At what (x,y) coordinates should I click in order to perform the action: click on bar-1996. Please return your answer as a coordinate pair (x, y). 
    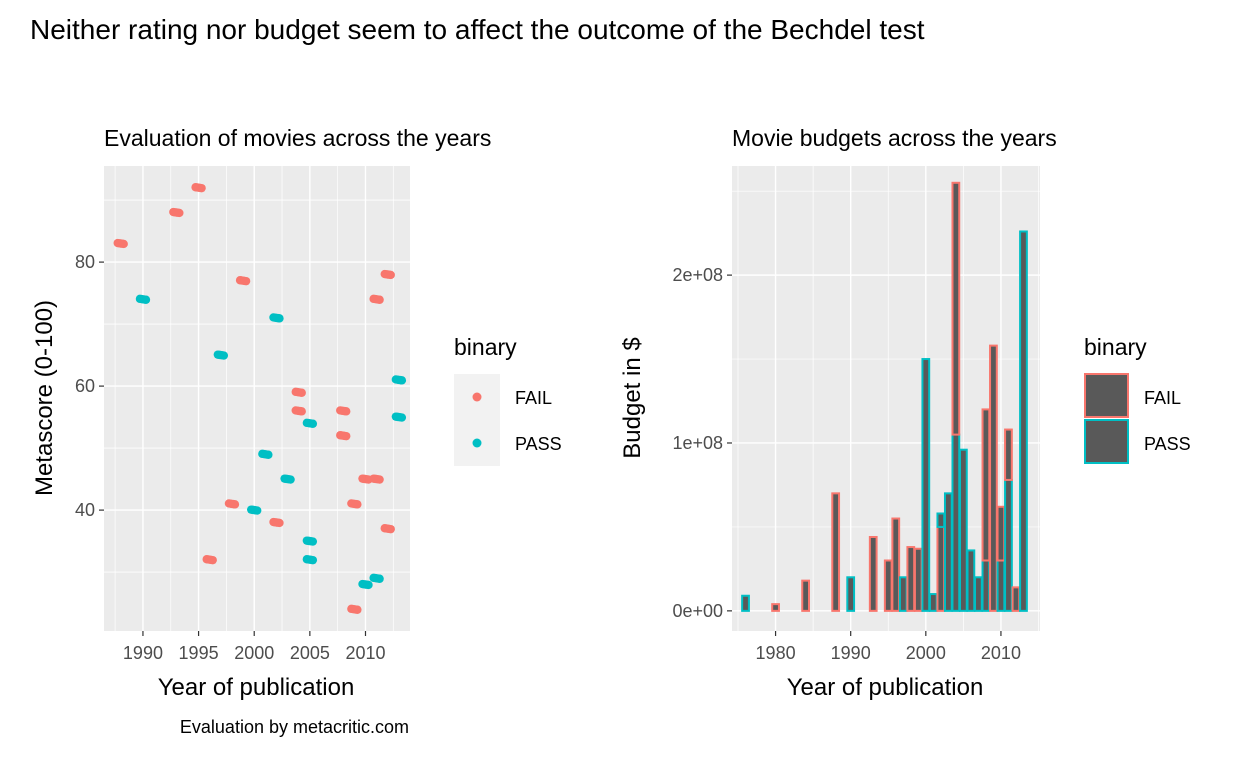
    Looking at the image, I should click on (896, 564).